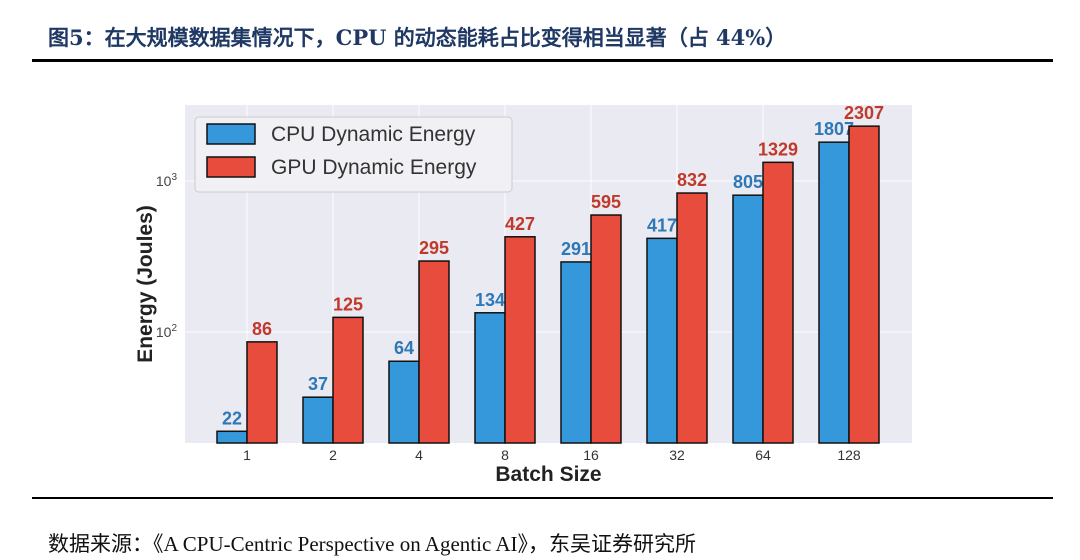  I want to click on gpu-value-label: 595, so click(606, 202).